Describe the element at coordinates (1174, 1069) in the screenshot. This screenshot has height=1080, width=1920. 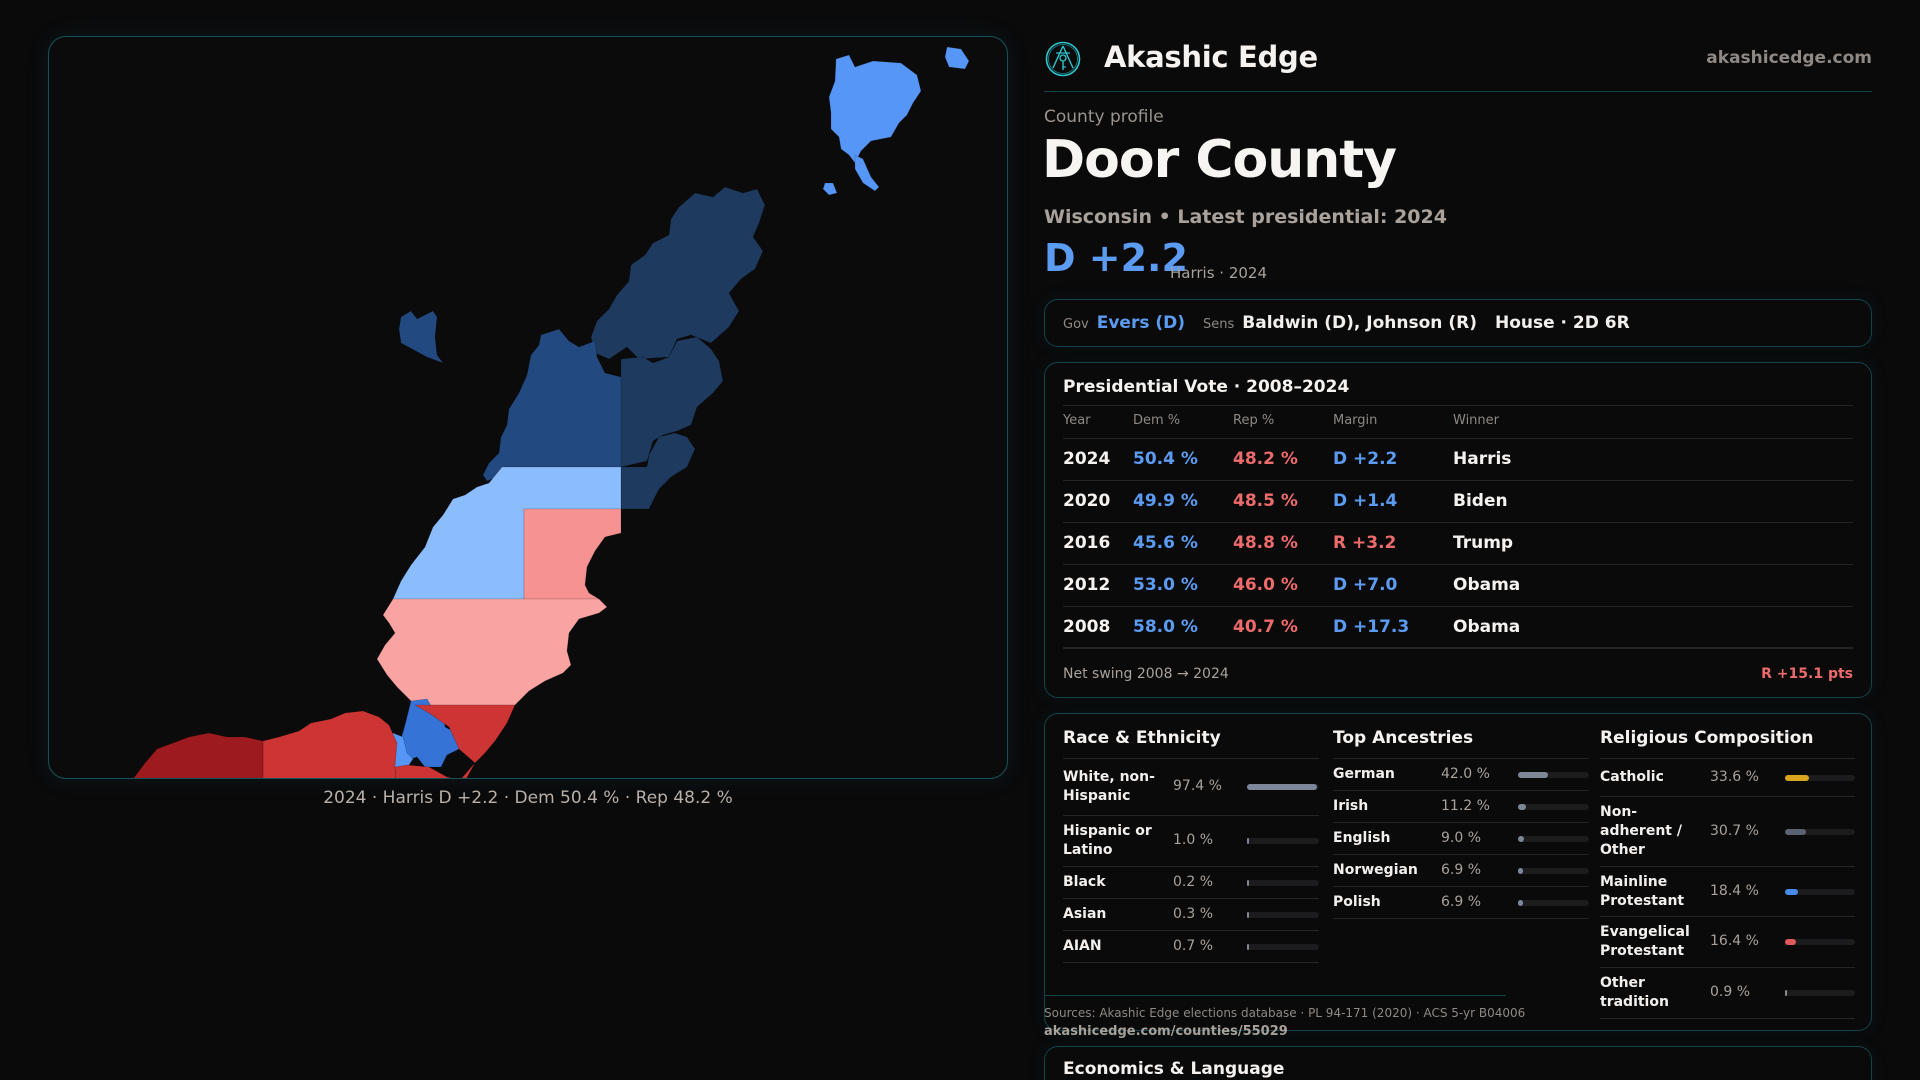
I see `economics-language-title: Economics & Language` at that location.